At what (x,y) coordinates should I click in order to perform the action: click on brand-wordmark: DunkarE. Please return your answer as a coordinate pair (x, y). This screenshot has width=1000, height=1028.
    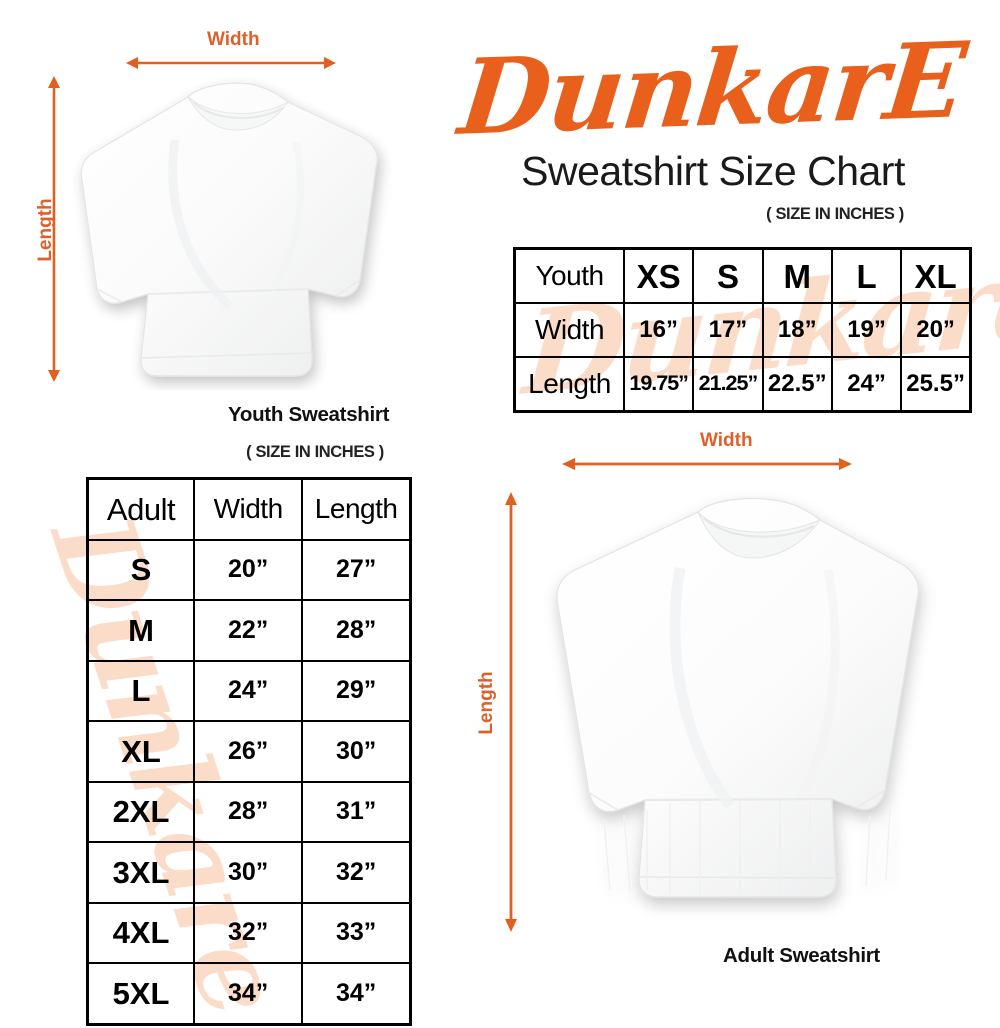
    Looking at the image, I should click on (712, 88).